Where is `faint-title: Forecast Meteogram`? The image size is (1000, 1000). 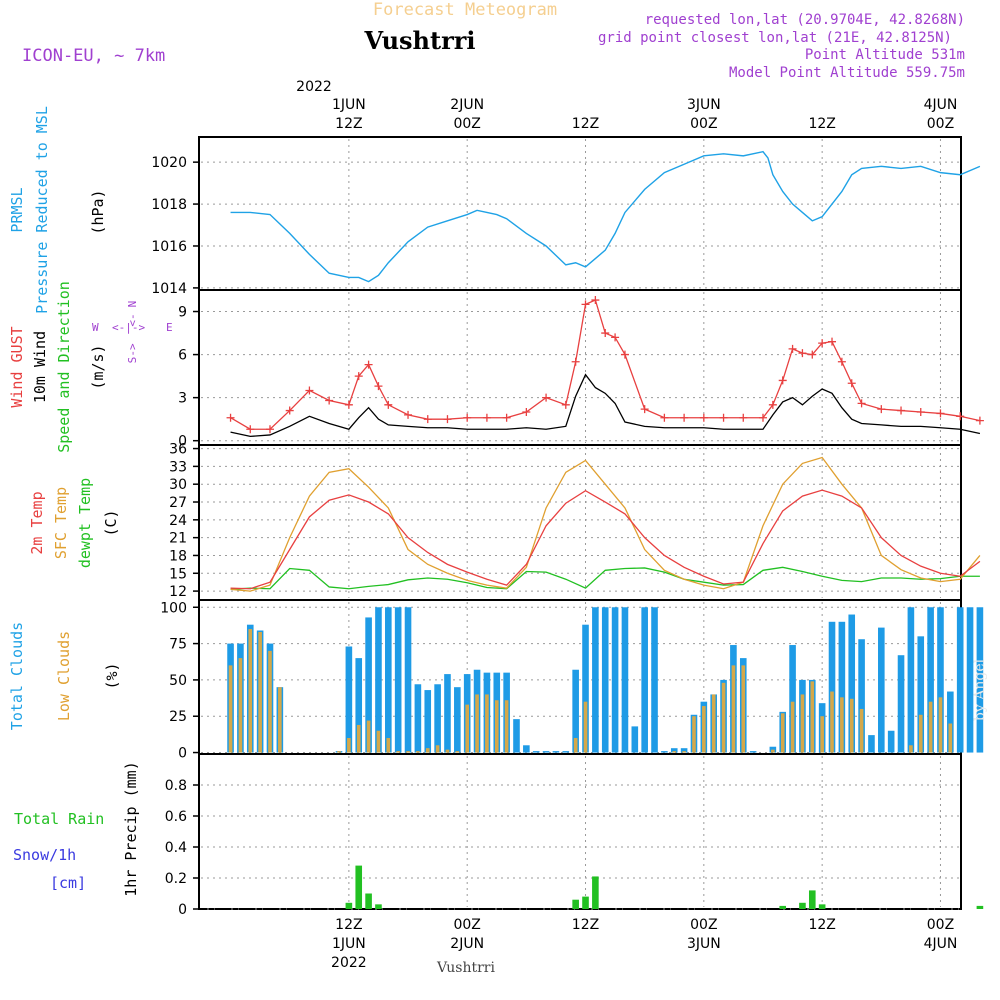
faint-title: Forecast Meteogram is located at coordinates (465, 10).